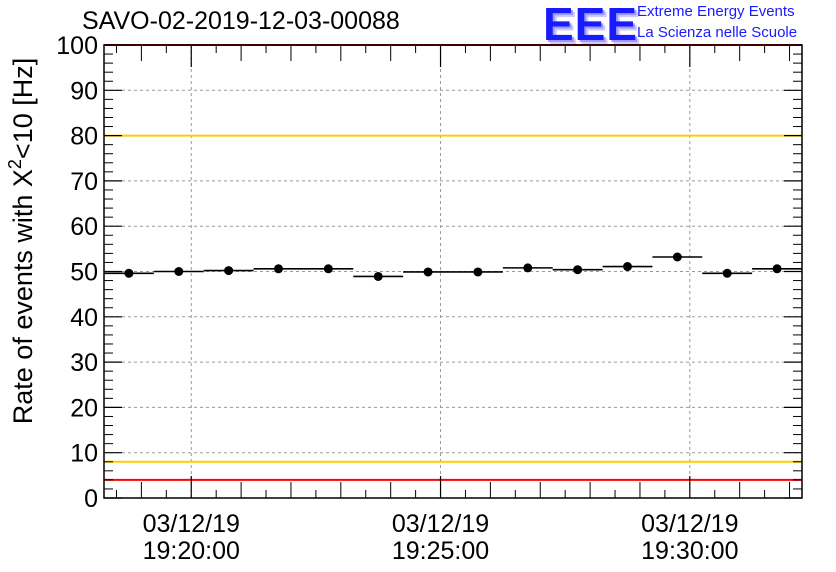 The width and height of the screenshot is (836, 572). I want to click on chart-title: SAVO-02-2019-12-03-00088, so click(241, 21).